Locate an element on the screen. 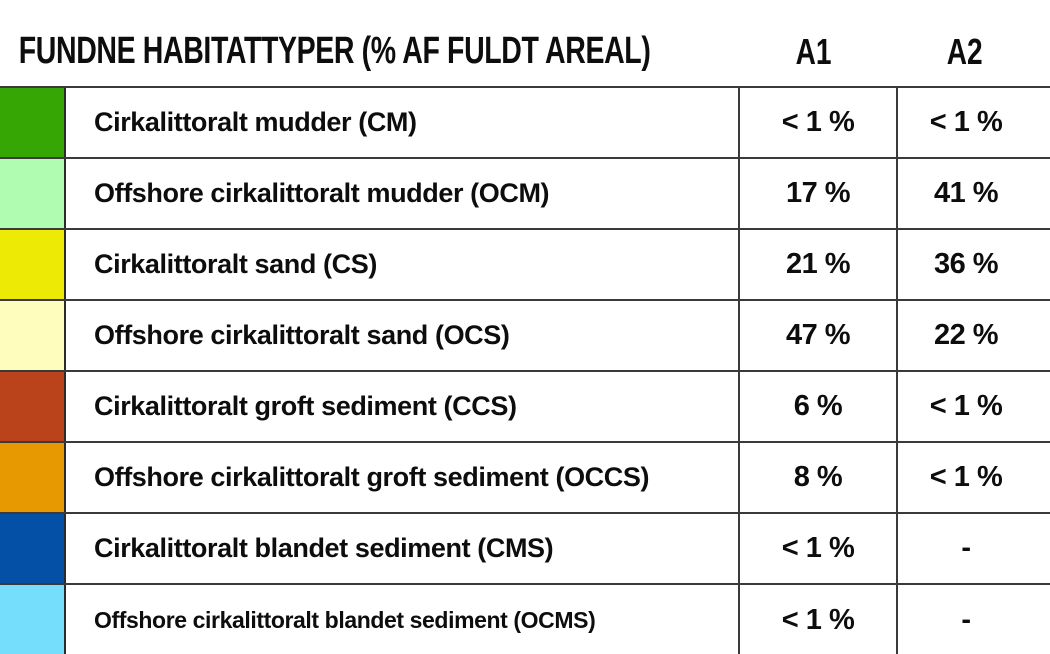 Image resolution: width=1050 pixels, height=654 pixels. a1-value: 8 % is located at coordinates (819, 477).